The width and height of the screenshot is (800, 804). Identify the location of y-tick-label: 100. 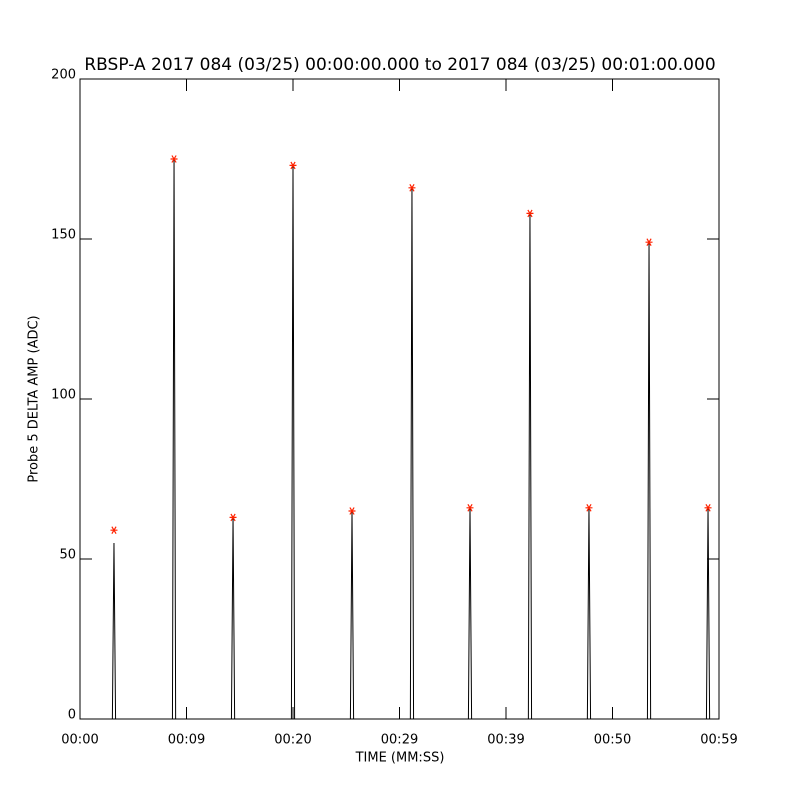
(63, 395).